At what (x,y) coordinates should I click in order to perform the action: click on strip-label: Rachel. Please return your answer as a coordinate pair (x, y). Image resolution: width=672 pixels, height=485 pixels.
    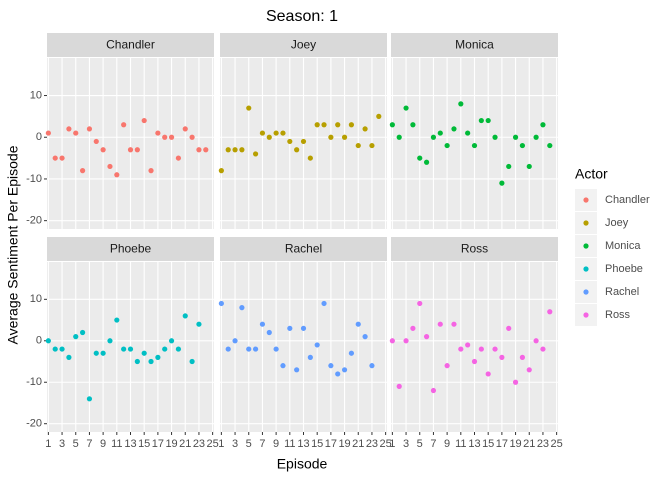
    Looking at the image, I should click on (303, 249).